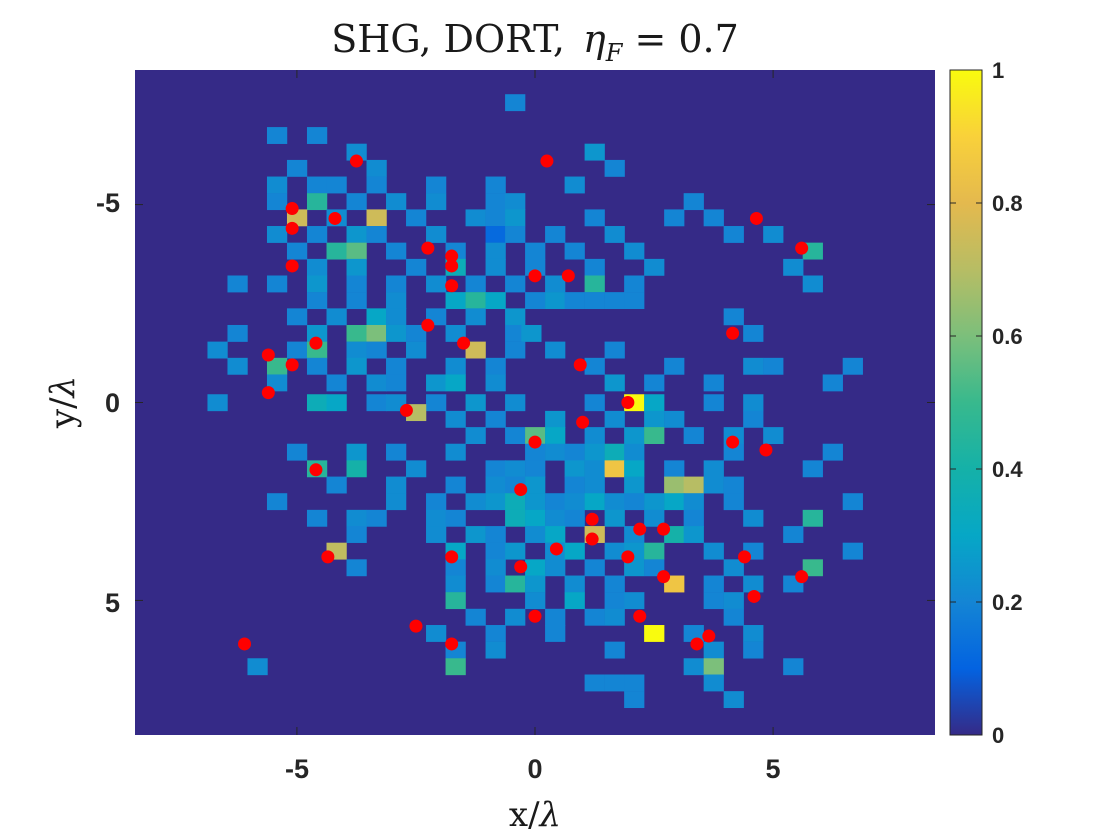 This screenshot has width=1120, height=840. Describe the element at coordinates (63, 402) in the screenshot. I see `y-axis-label: y/λ` at that location.